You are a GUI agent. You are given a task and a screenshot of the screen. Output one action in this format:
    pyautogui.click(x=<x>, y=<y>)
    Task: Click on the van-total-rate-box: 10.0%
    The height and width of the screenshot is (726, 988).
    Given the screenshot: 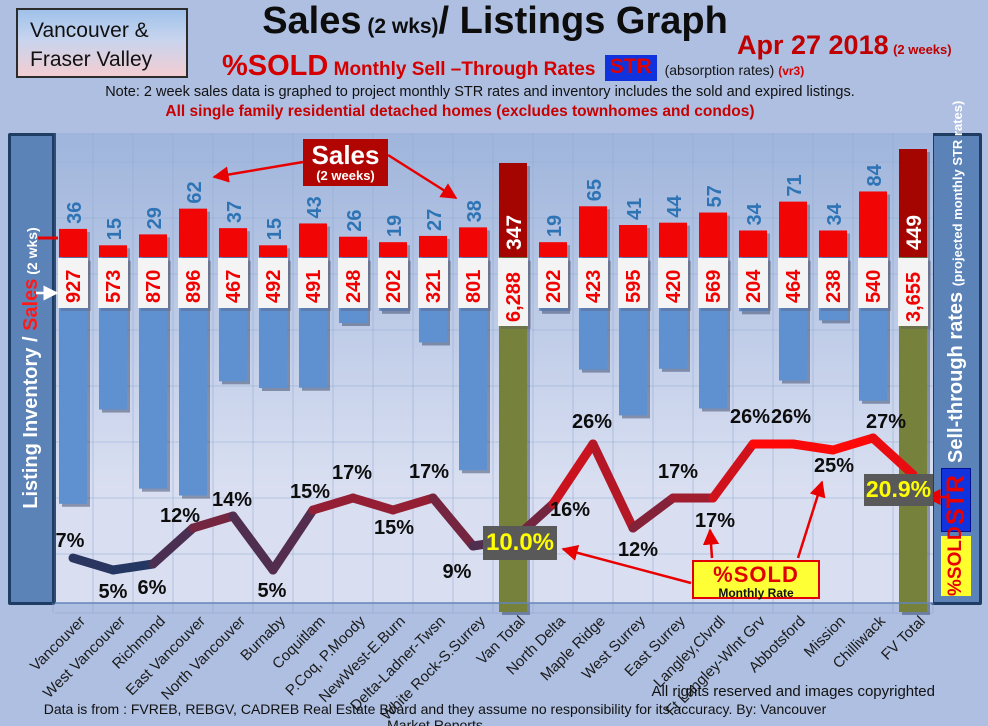 What is the action you would take?
    pyautogui.click(x=520, y=543)
    